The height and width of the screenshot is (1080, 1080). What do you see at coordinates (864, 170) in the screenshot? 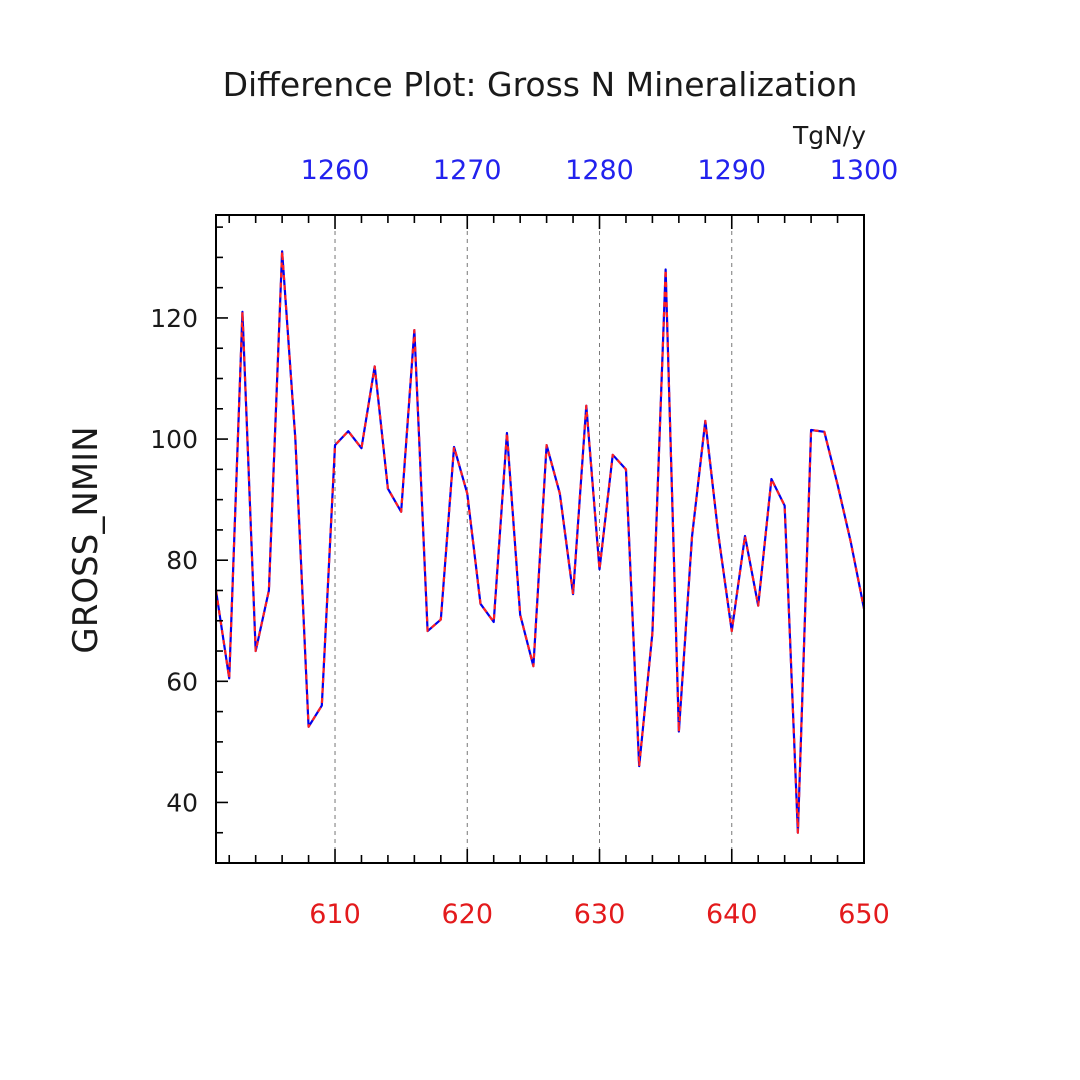
I see `x-tick-label-top: 1300` at bounding box center [864, 170].